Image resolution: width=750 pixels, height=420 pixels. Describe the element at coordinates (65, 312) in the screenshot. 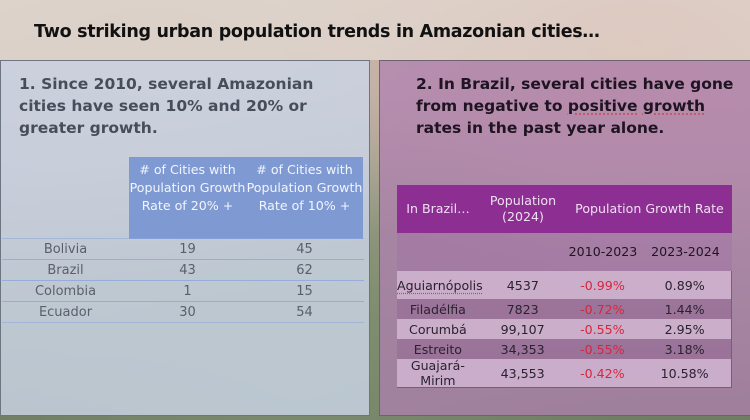

I see `country-cell: Ecuador` at that location.